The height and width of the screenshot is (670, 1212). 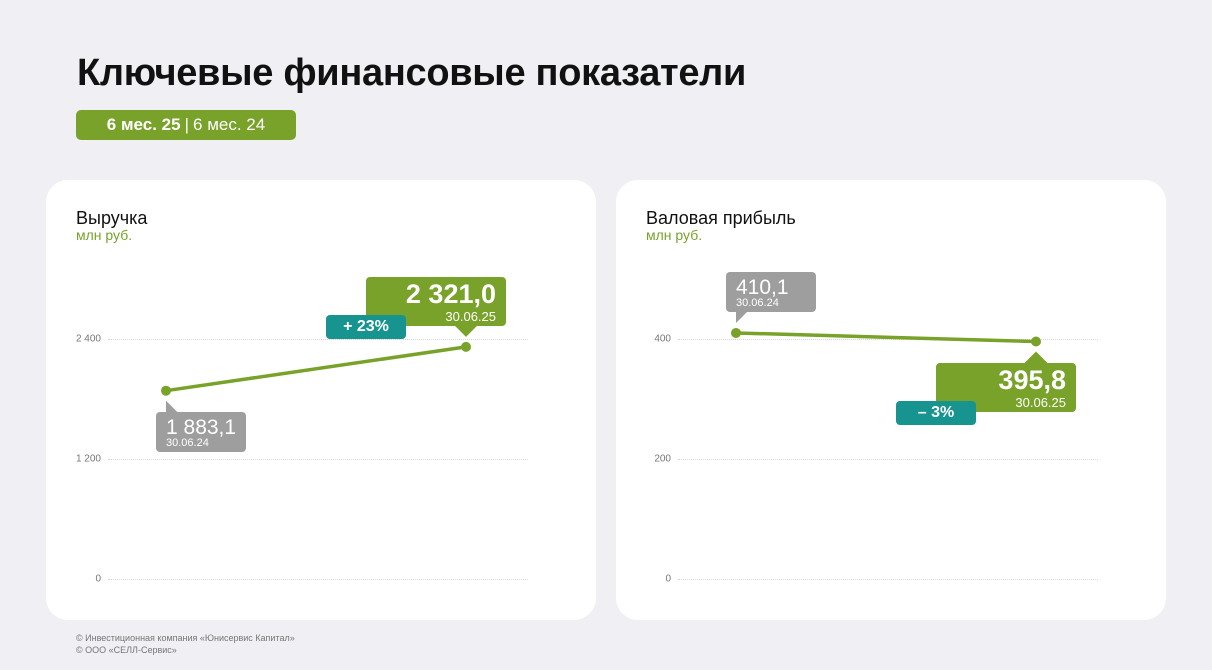 What do you see at coordinates (1032, 379) in the screenshot?
I see `value-text: 395,8` at bounding box center [1032, 379].